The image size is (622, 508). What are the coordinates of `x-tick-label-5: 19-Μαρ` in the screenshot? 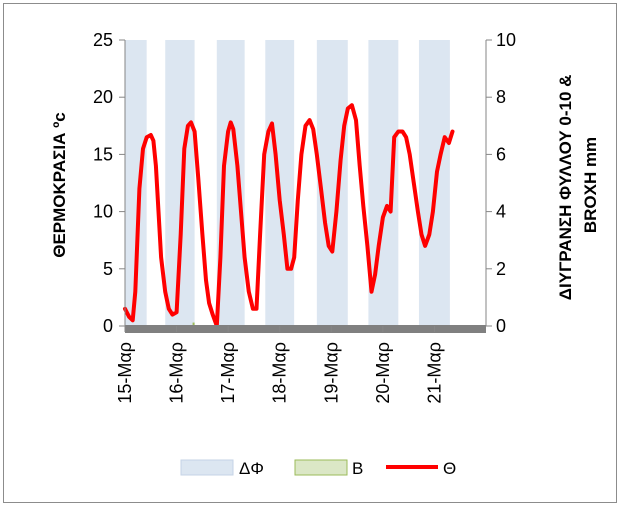 It's located at (331, 373).